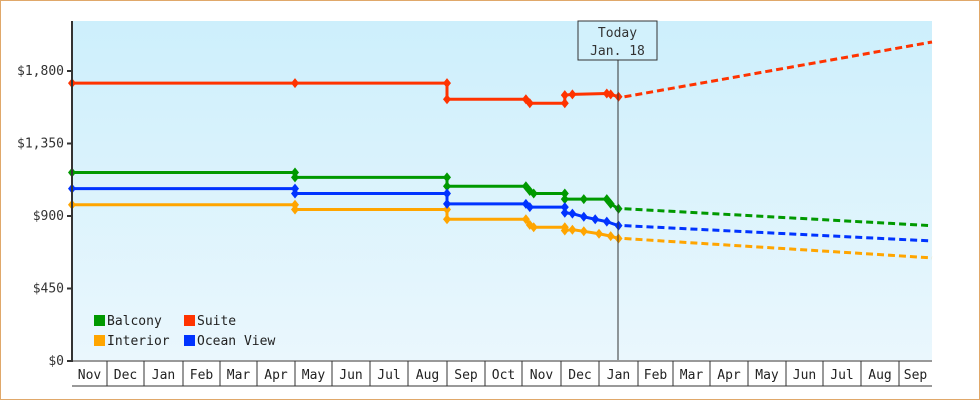  I want to click on legend-label: Interior, so click(138, 341).